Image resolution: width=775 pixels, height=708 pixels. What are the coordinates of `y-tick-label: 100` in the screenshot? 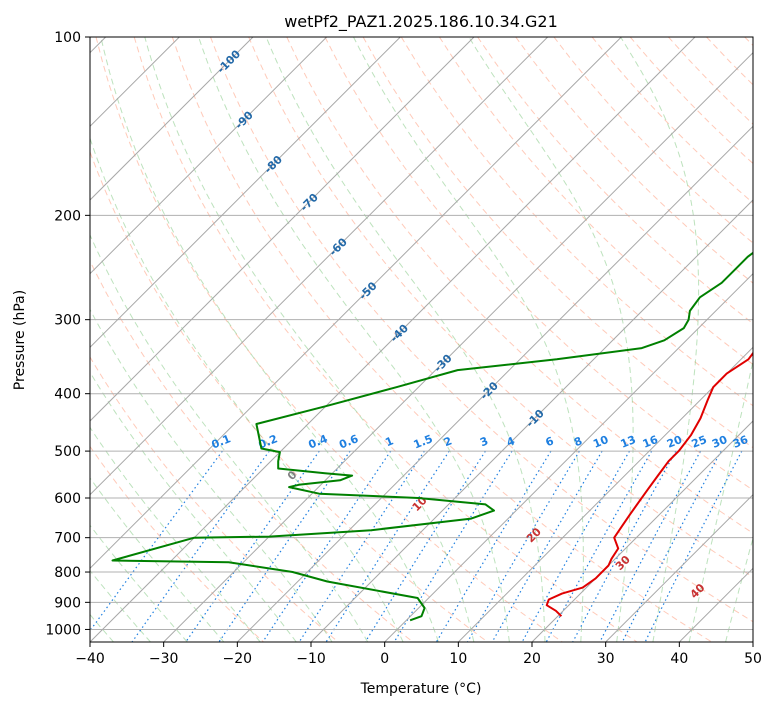 It's located at (67, 38).